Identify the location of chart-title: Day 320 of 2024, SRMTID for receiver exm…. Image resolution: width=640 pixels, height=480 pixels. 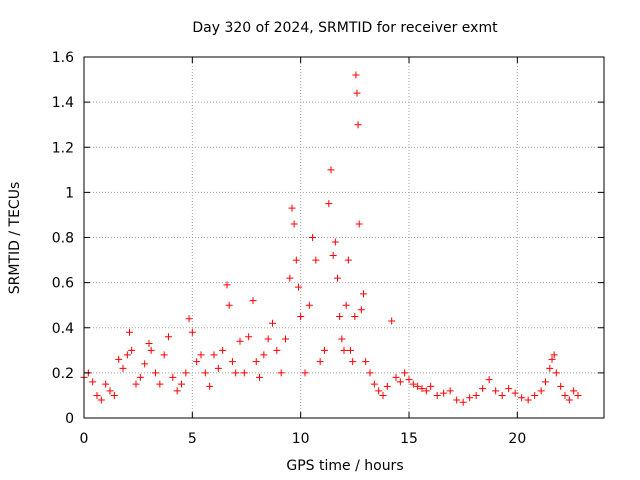
(345, 28).